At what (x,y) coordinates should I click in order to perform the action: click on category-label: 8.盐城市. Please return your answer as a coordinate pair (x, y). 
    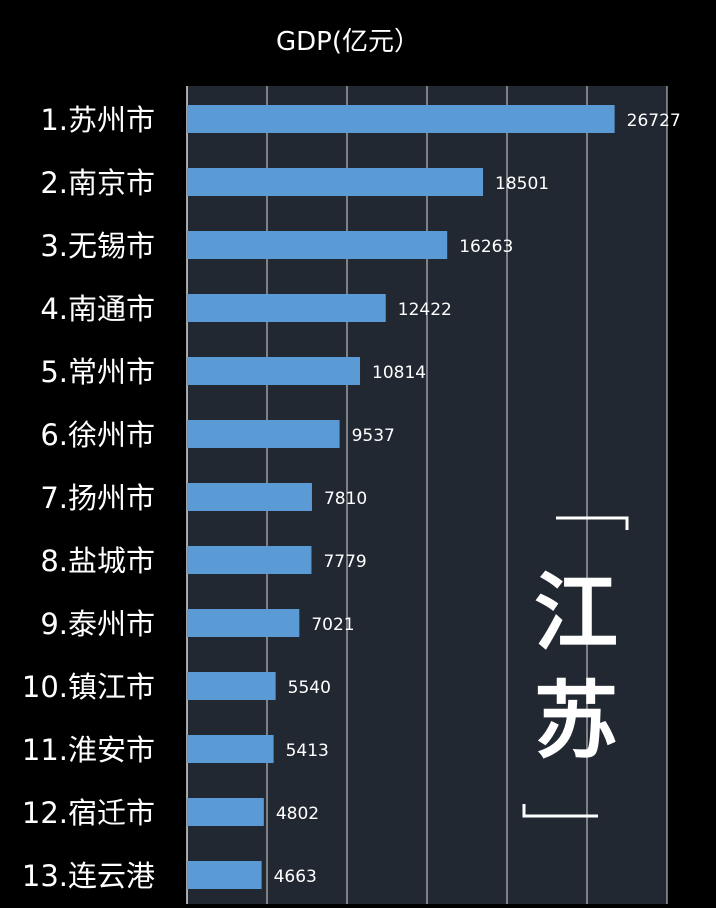
    Looking at the image, I should click on (97, 561).